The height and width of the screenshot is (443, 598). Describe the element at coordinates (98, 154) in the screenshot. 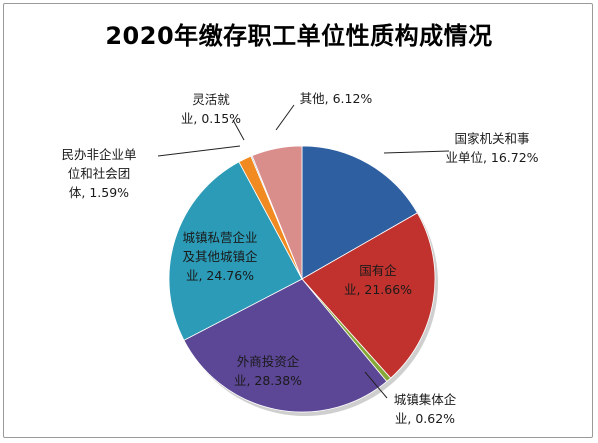

I see `slice-label-line: 民办非企业单` at that location.